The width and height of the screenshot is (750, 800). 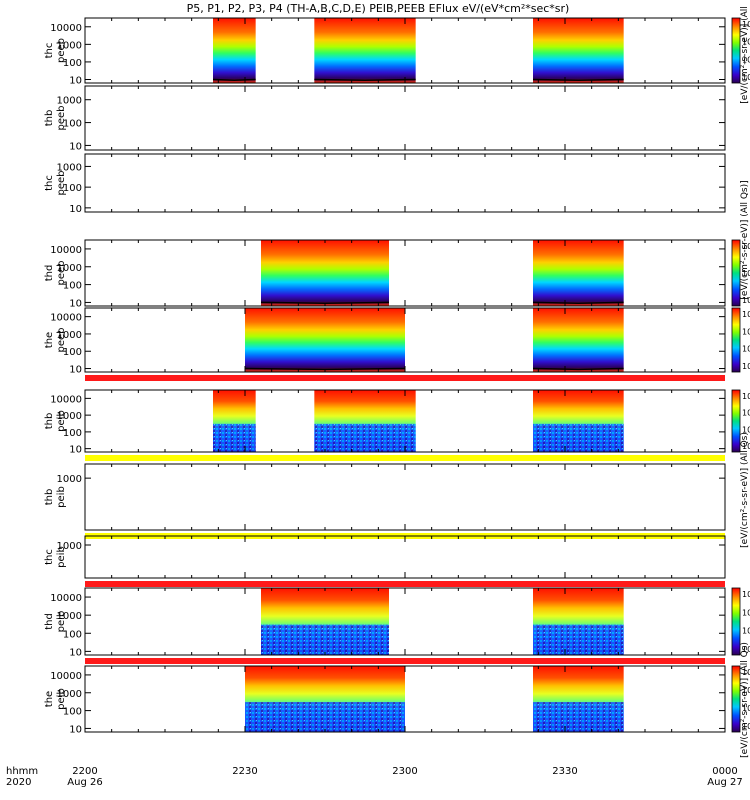 I want to click on colorbar-unit-label: [eV/(cm²-s-sr-eV)] (All Qs)], so click(x=745, y=239).